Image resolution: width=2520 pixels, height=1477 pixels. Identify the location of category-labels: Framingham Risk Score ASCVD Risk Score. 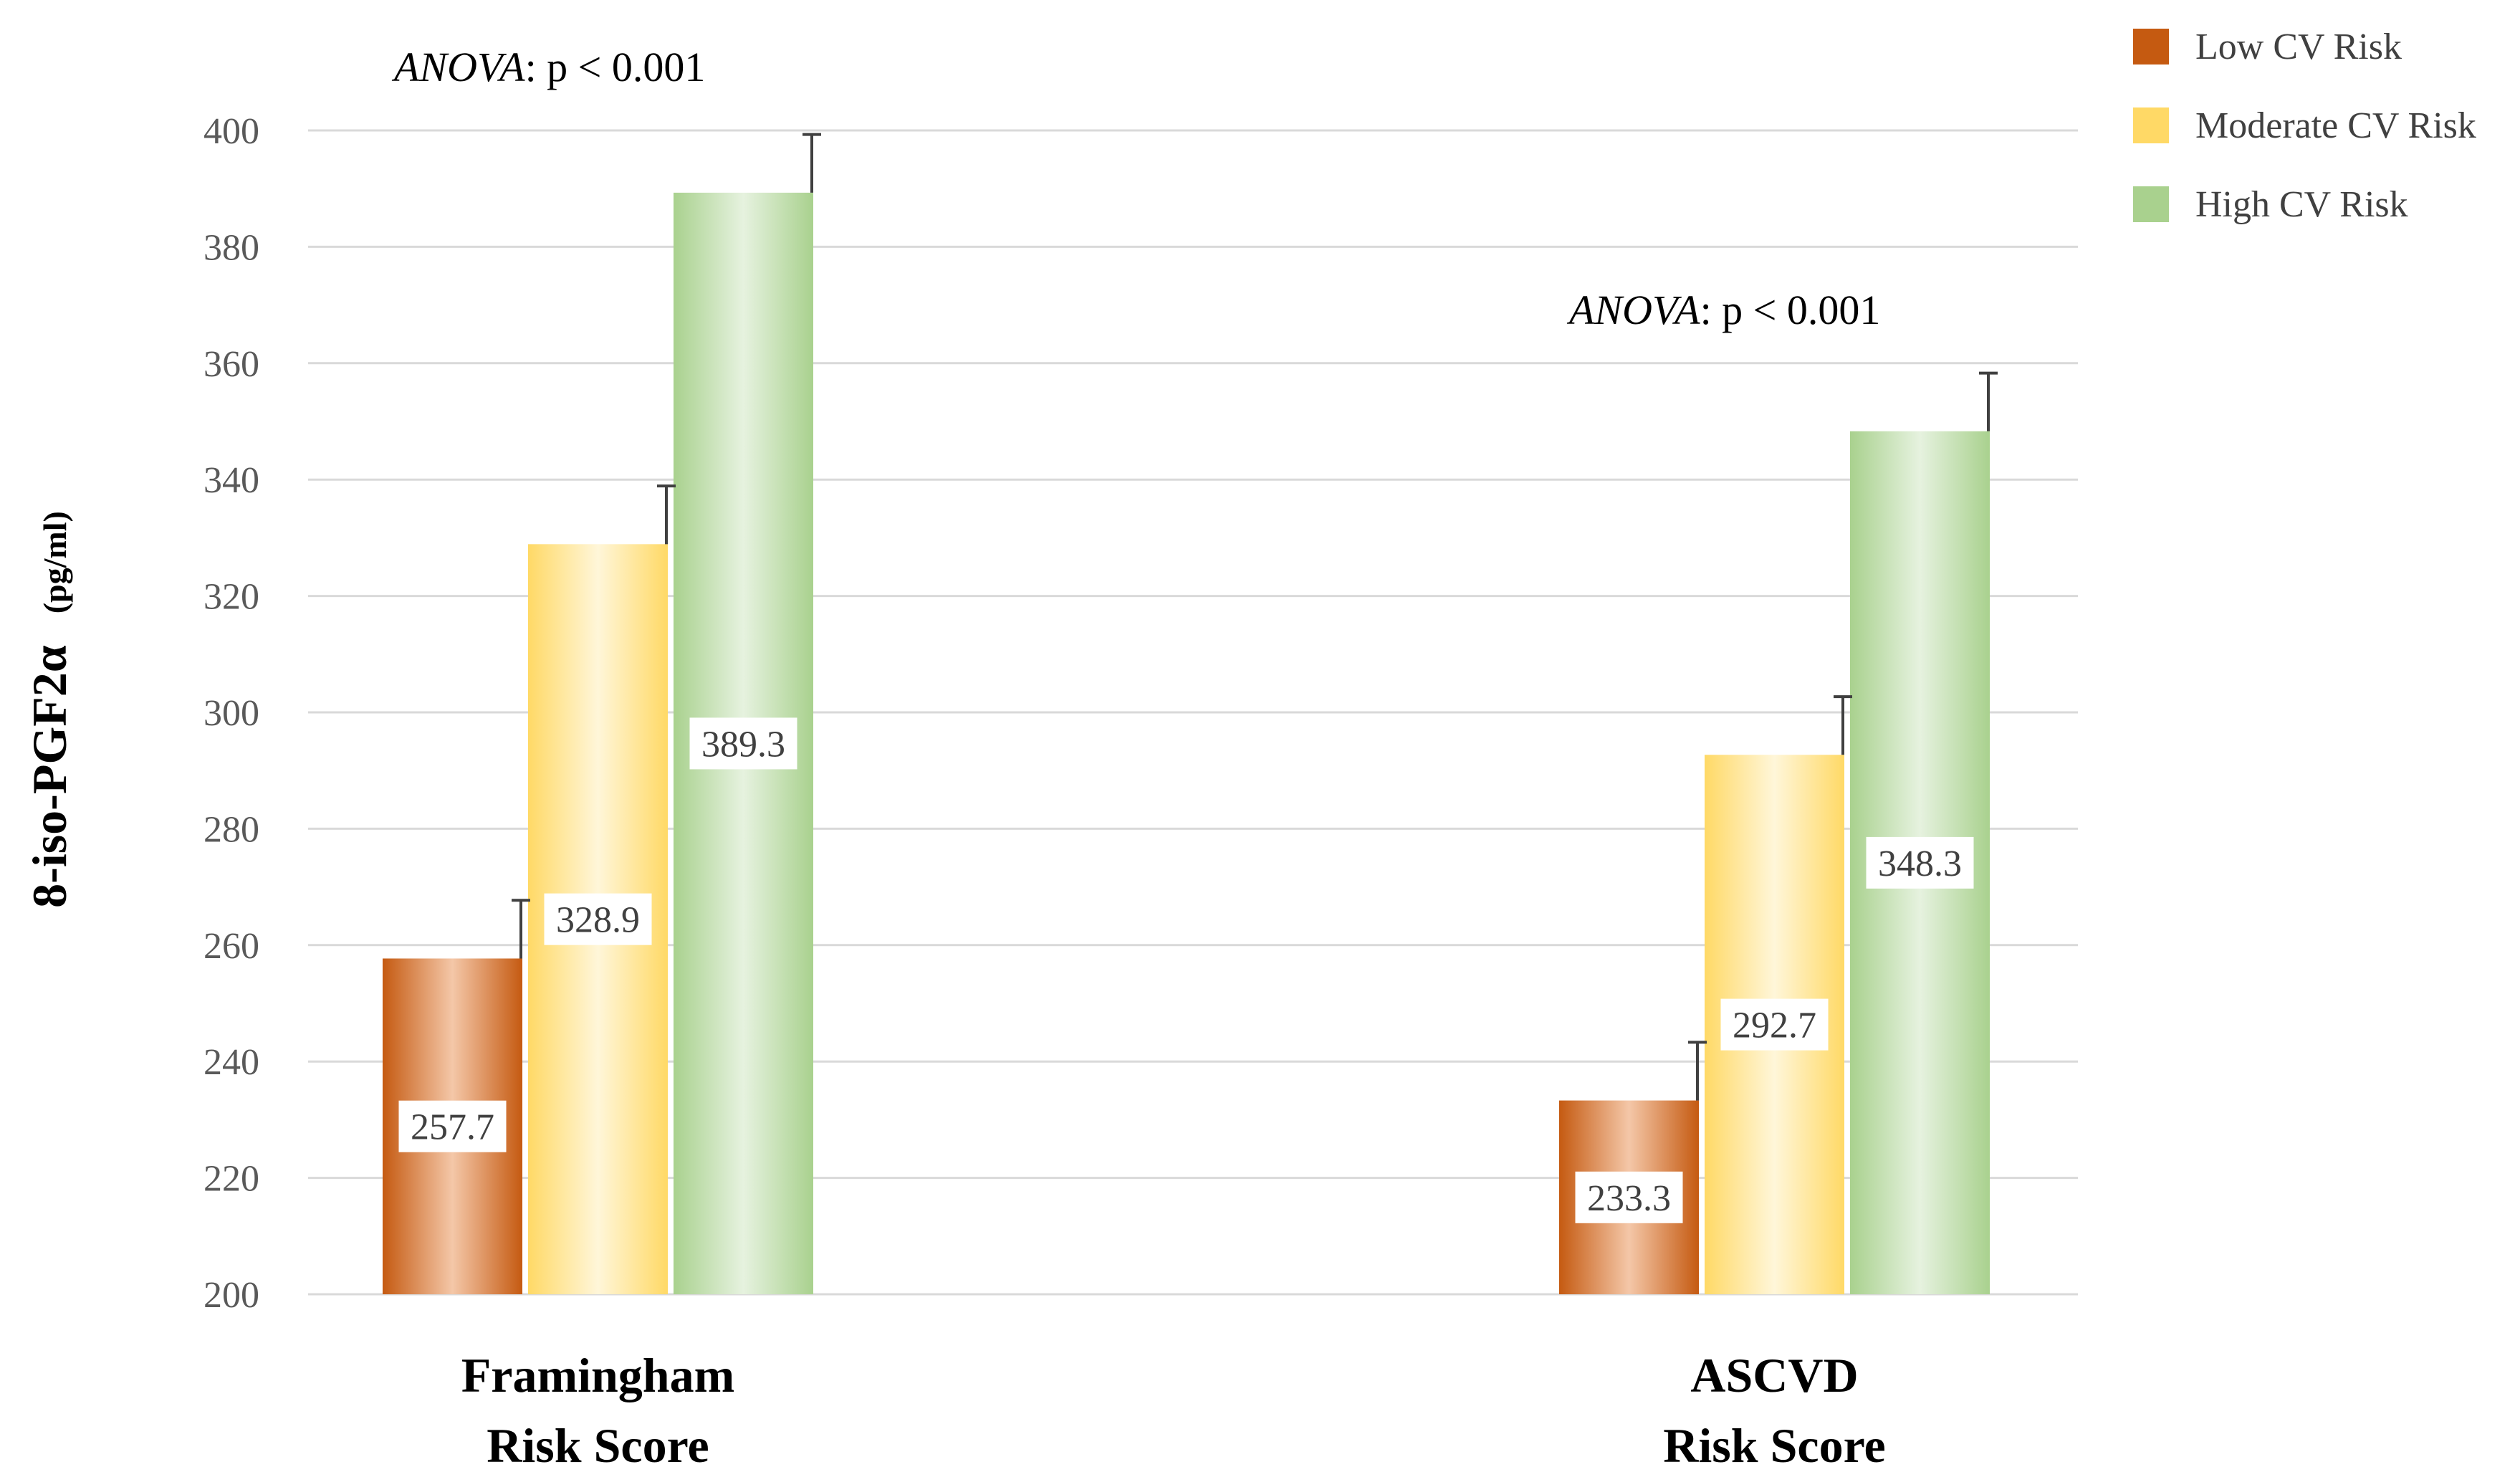
(1173, 1410).